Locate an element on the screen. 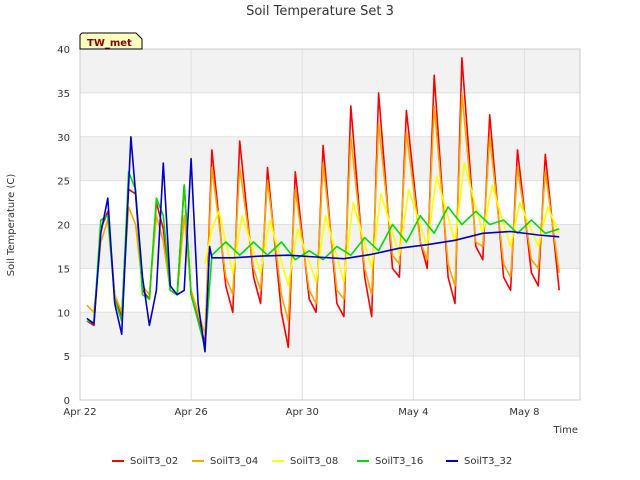 This screenshot has height=480, width=640. x-tick-labels: Apr 22 Apr 26 Apr 30 May 4 May 8 is located at coordinates (301, 412).